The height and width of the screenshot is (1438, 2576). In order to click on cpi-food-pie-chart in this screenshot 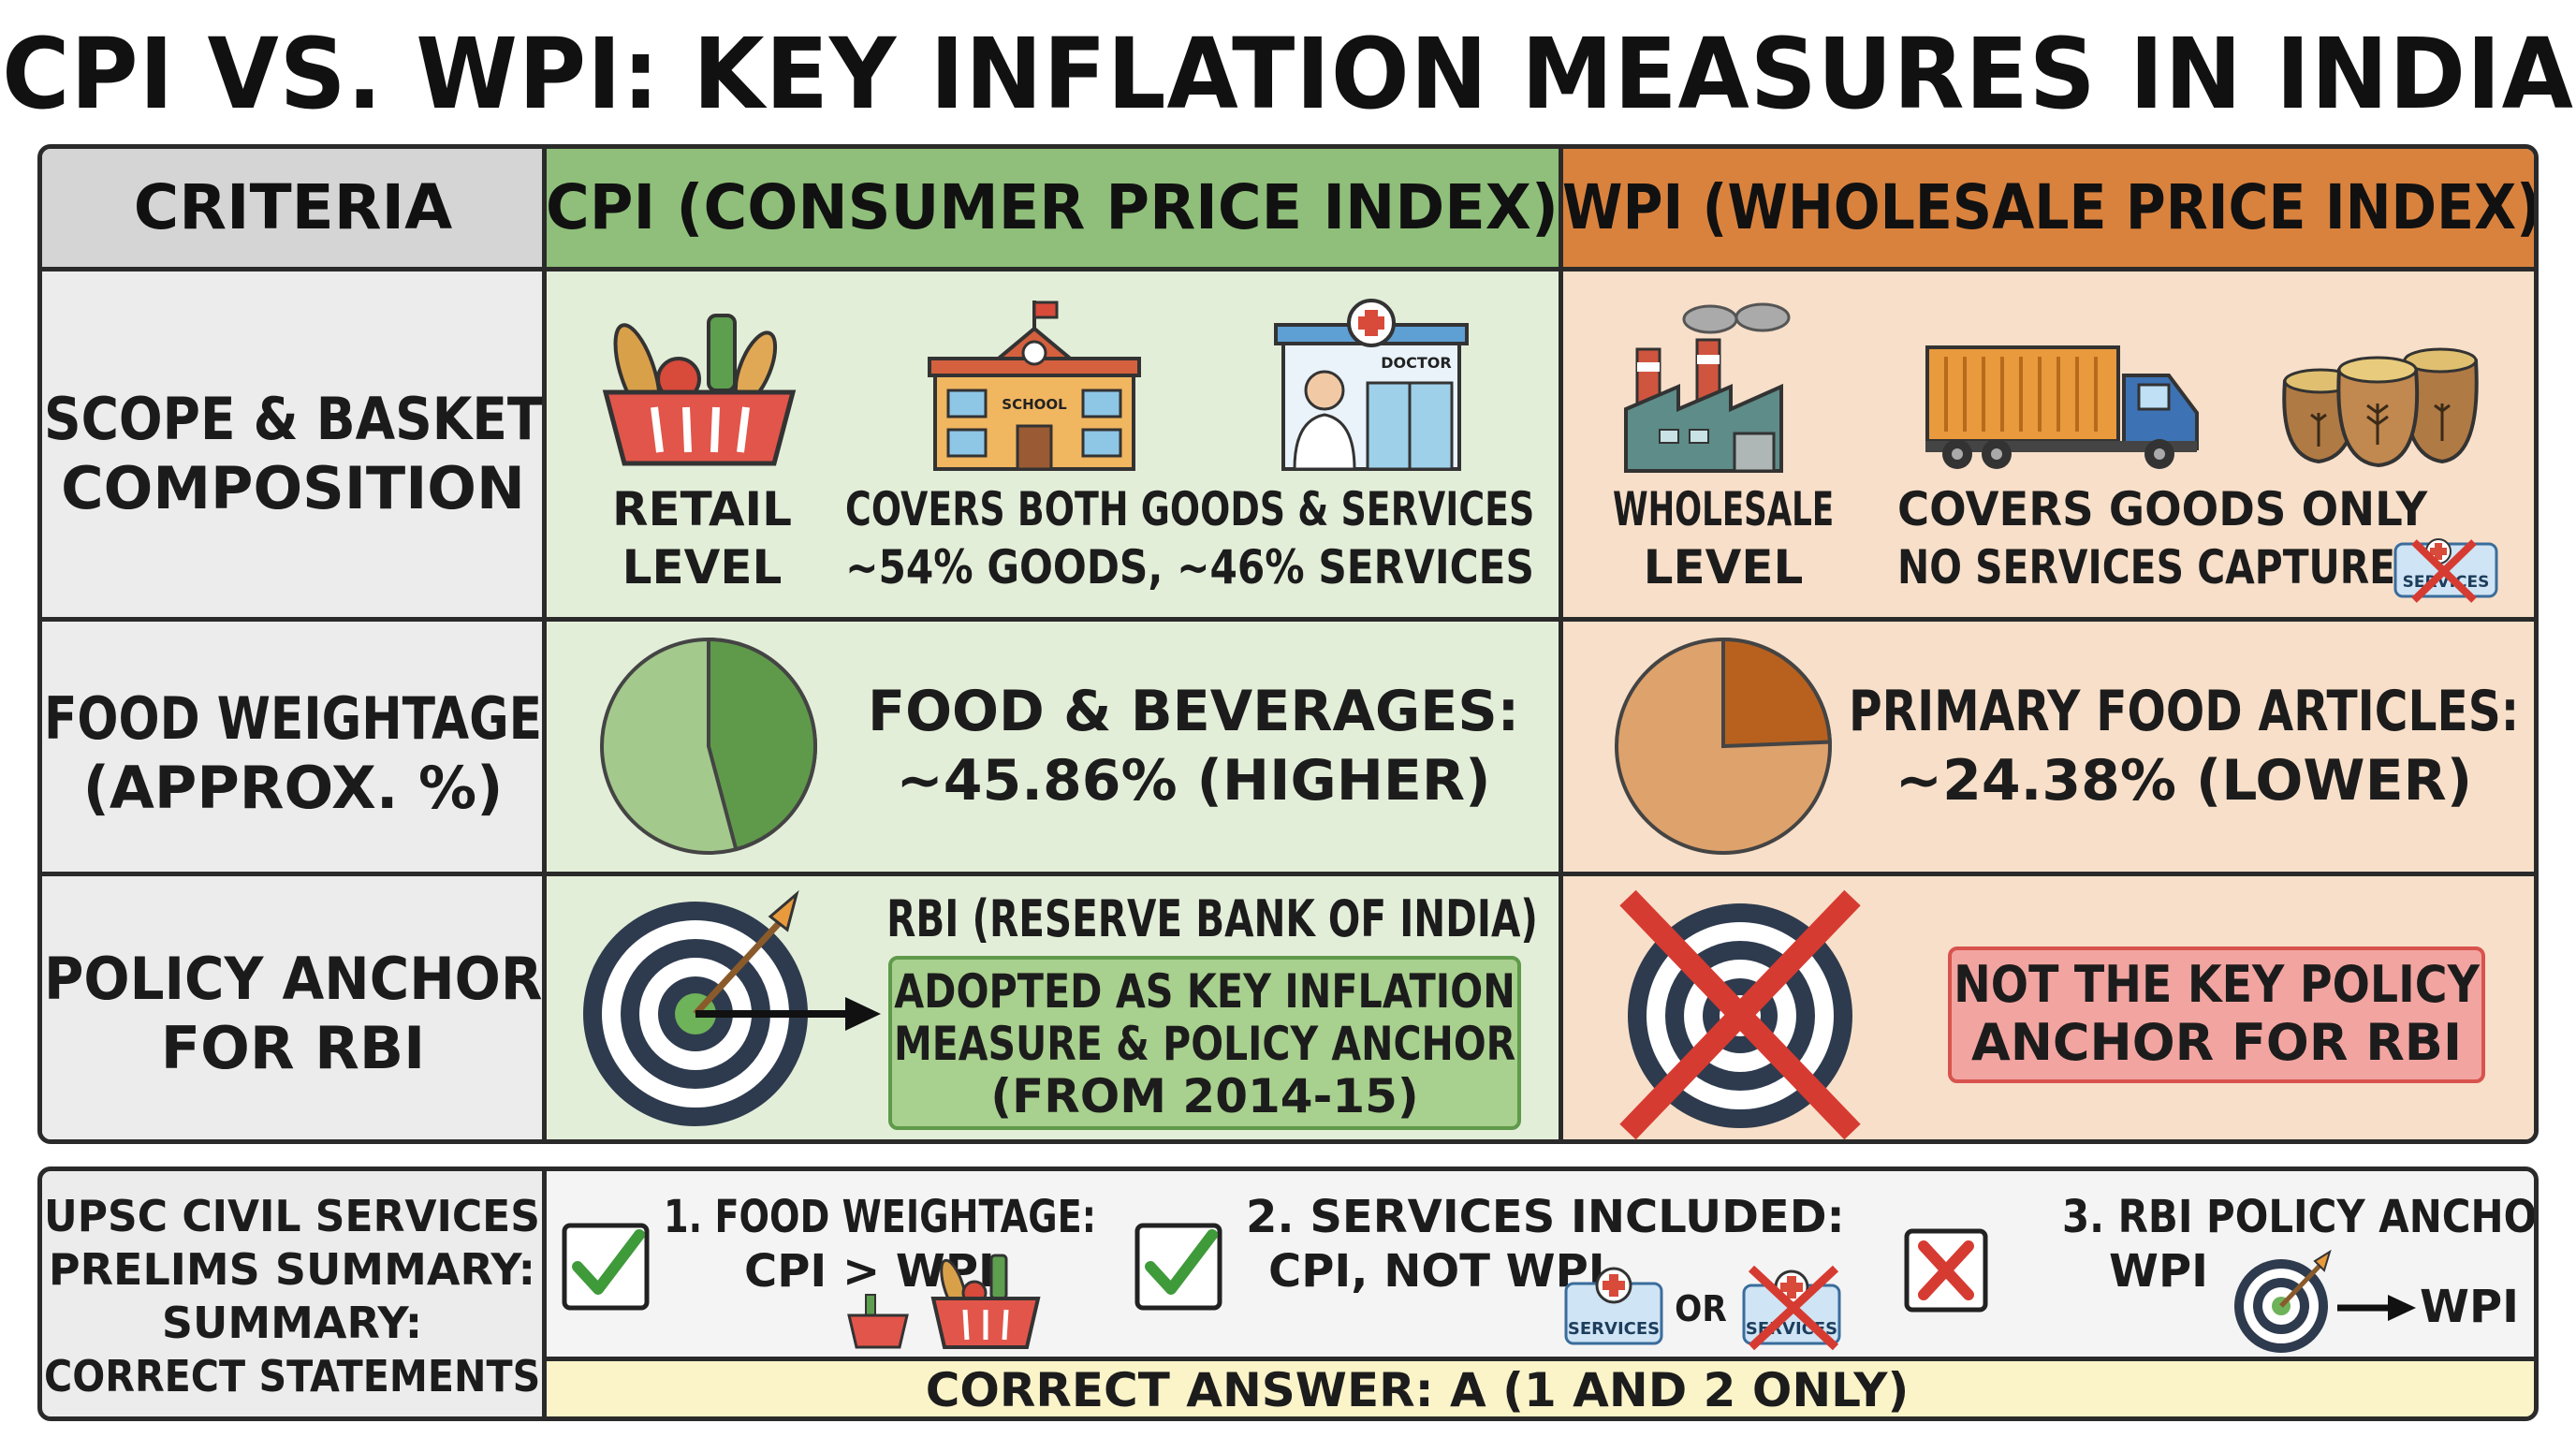, I will do `click(708, 746)`.